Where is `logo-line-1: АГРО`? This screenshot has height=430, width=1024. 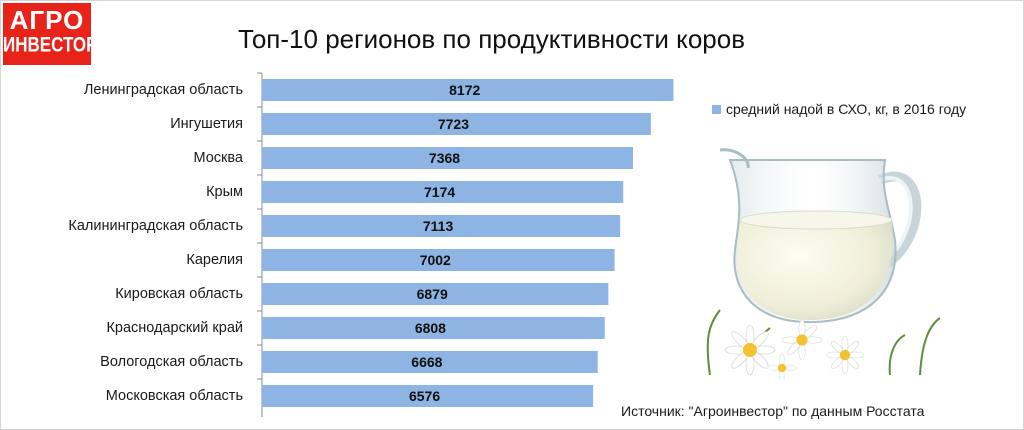 logo-line-1: АГРО is located at coordinates (47, 20).